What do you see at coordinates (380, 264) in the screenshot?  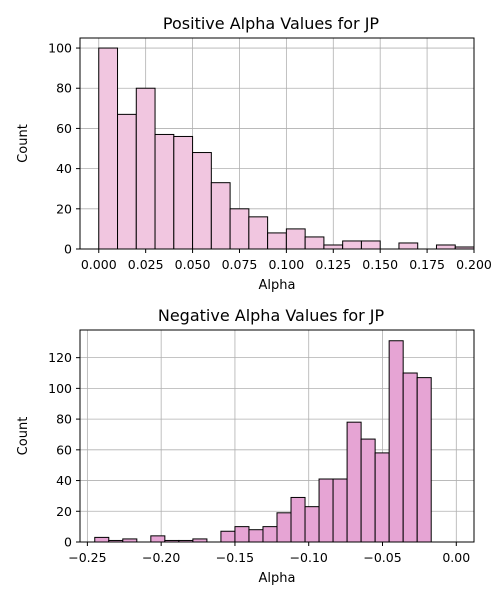 I see `x-tick-label: 0.150` at bounding box center [380, 264].